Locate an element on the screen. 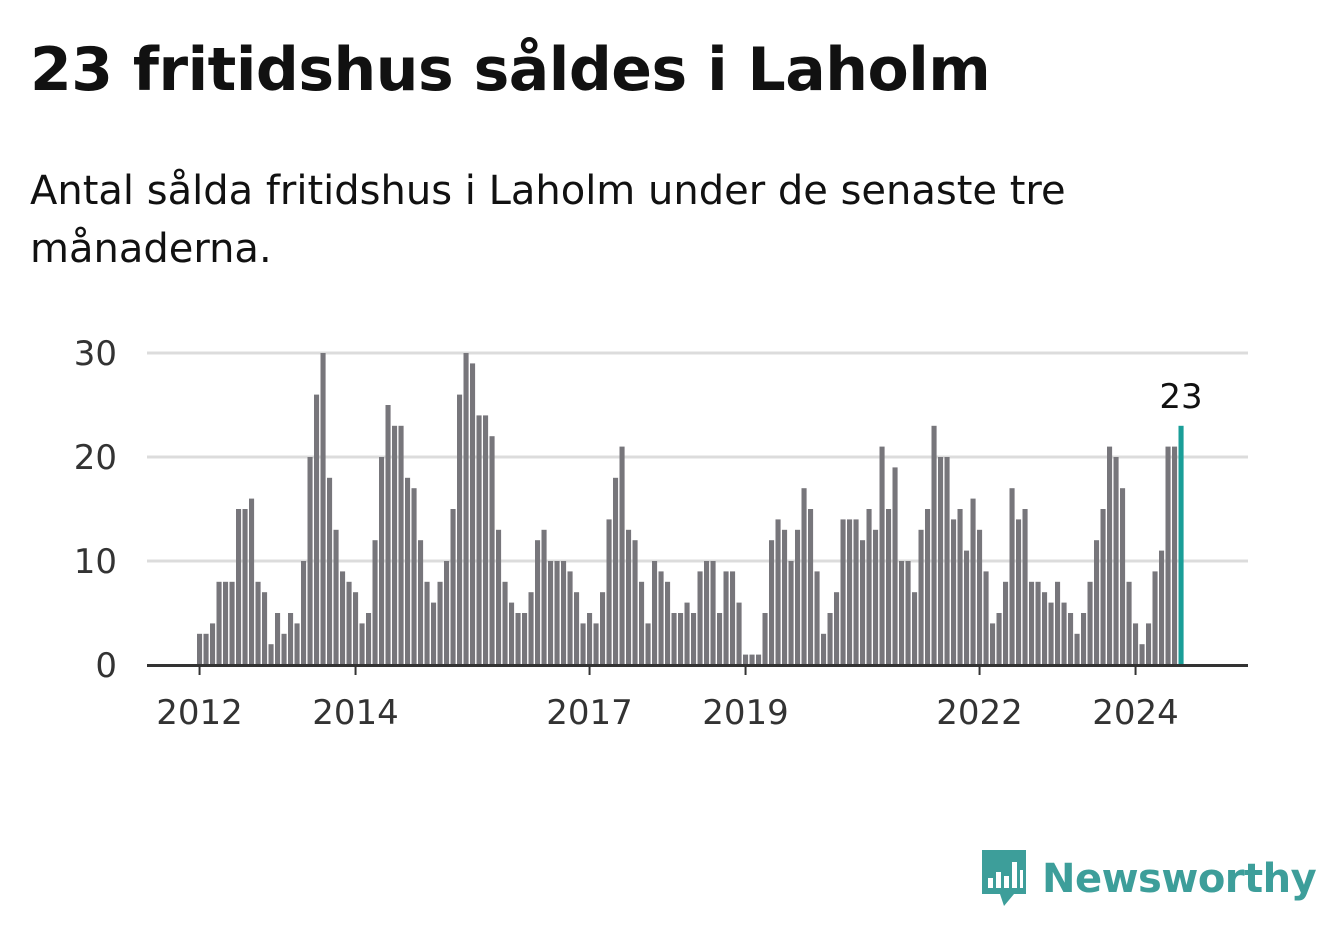 The width and height of the screenshot is (1322, 939). x-tick-label: 2019 is located at coordinates (745, 713).